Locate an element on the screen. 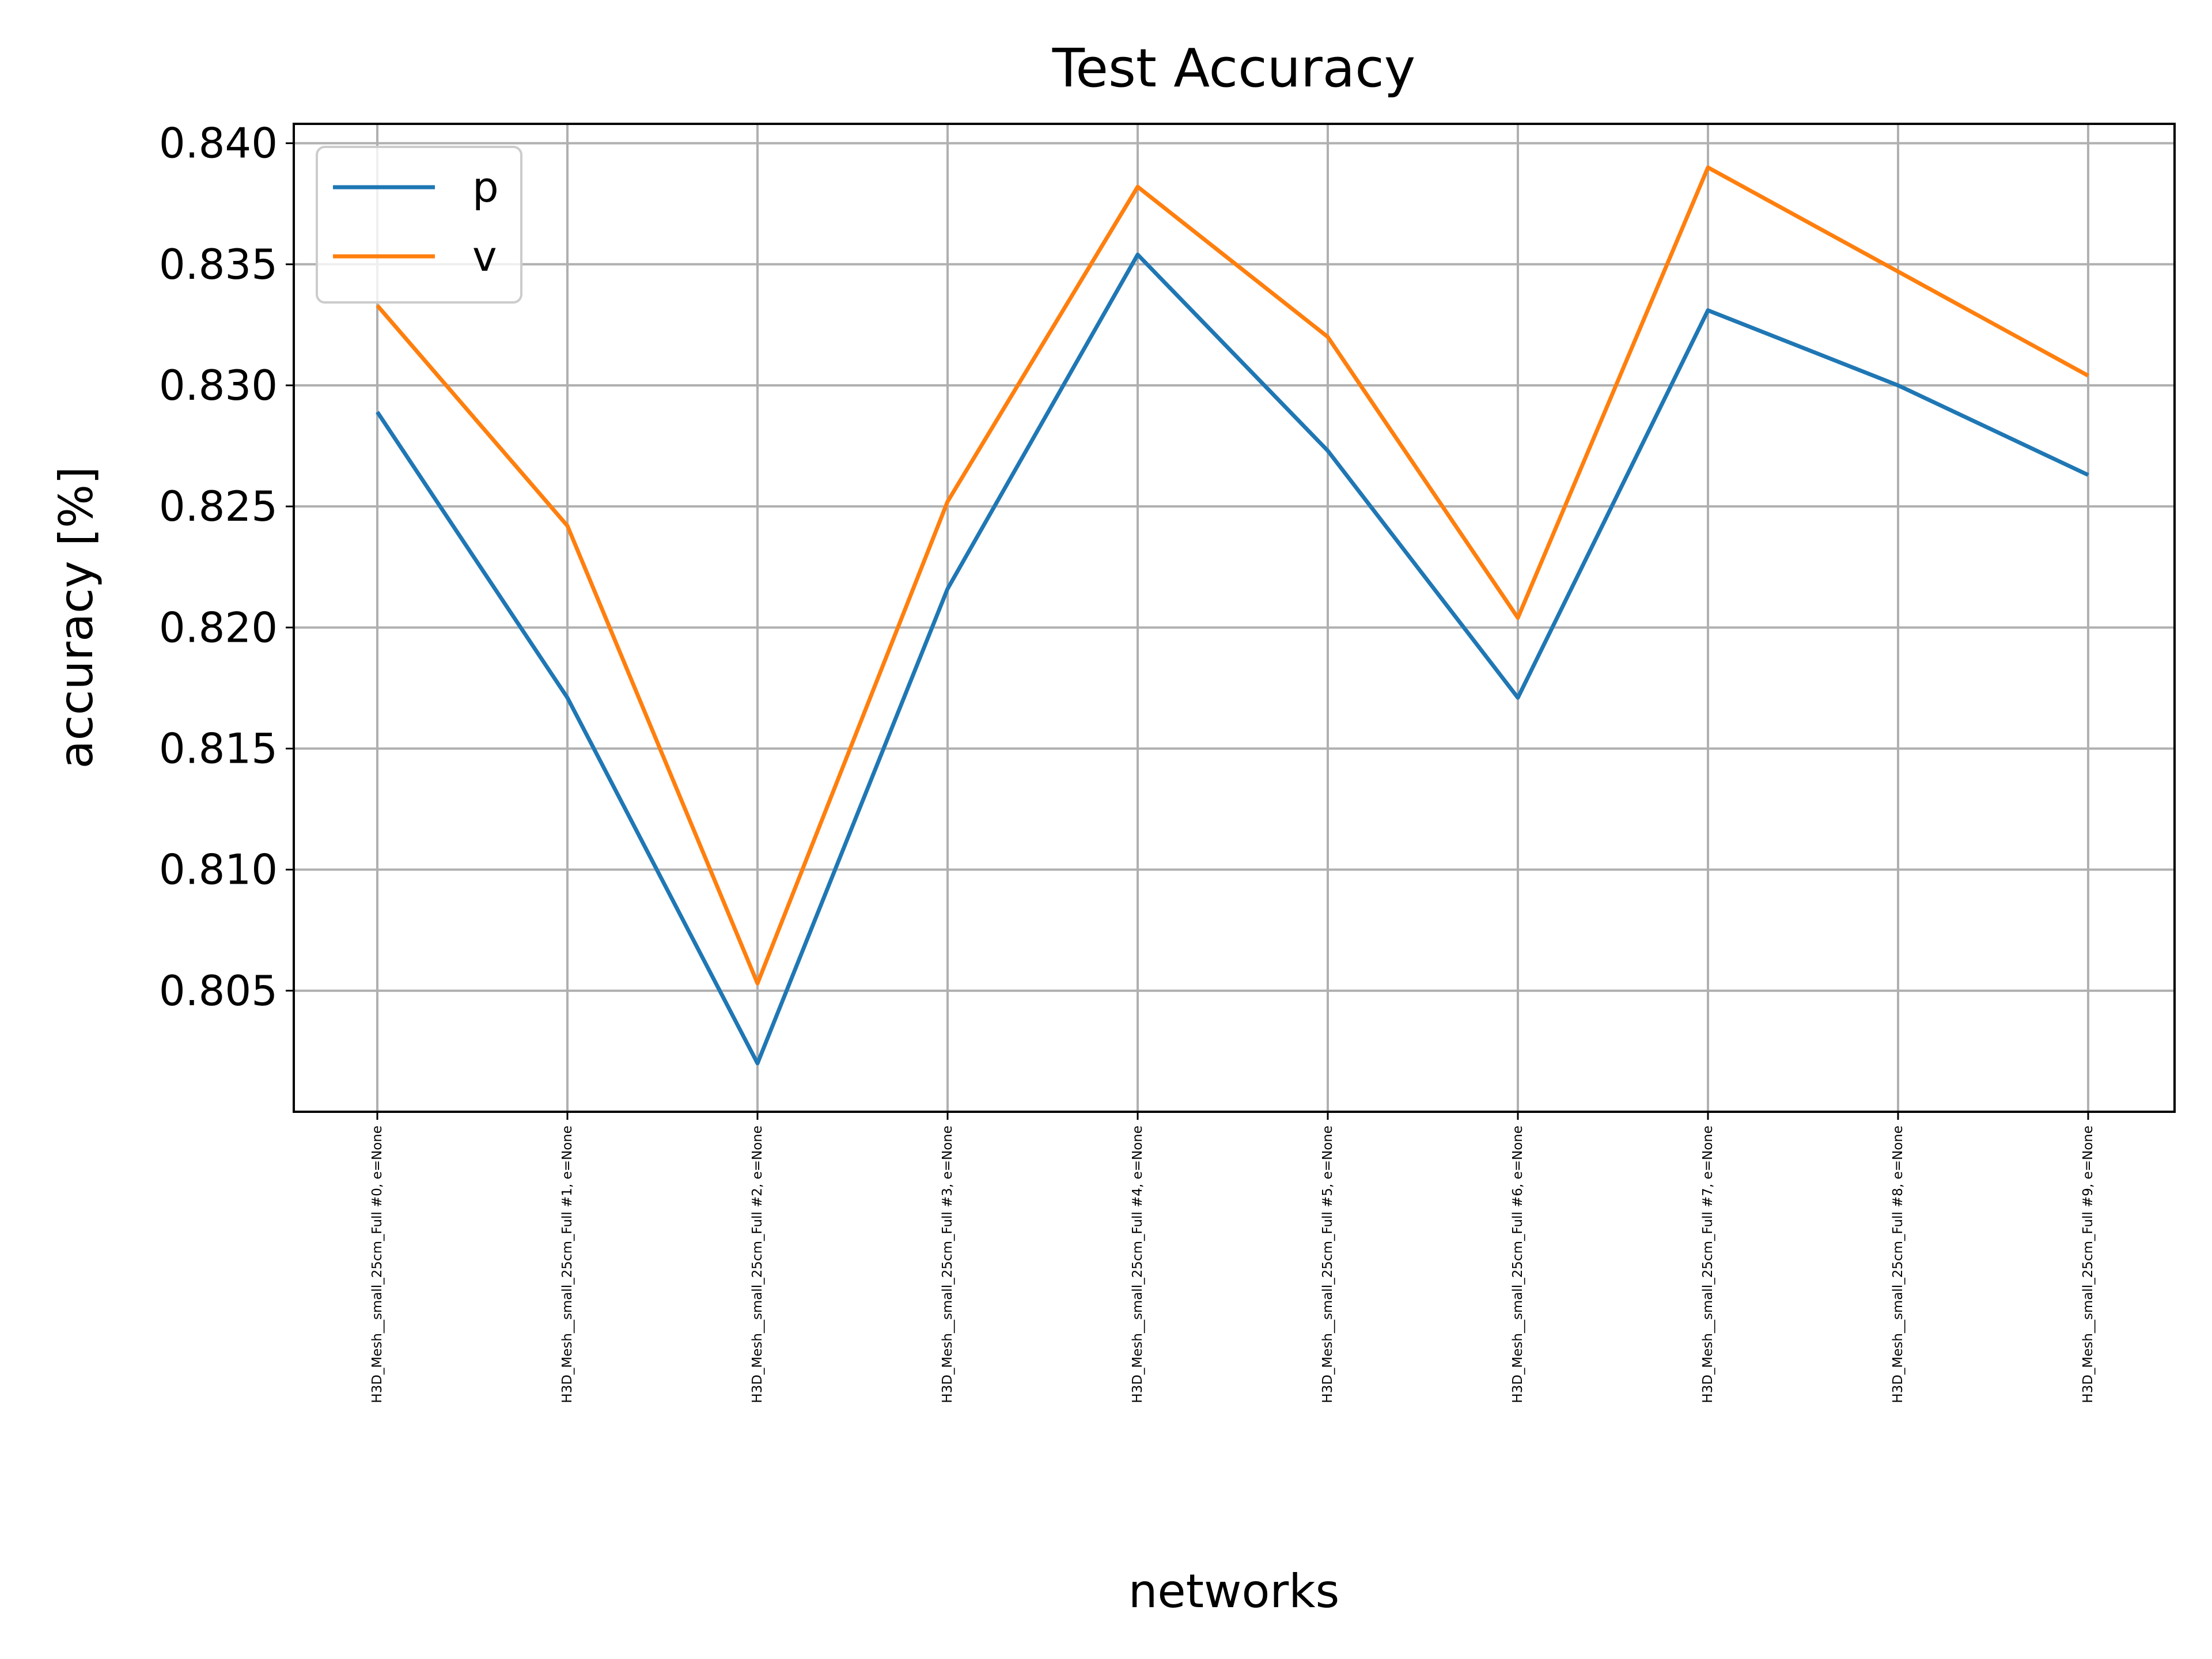 The image size is (2212, 1659). x-tick-label: H3D_Mesh__small_25cm_Full #5, e=None is located at coordinates (1327, 1264).